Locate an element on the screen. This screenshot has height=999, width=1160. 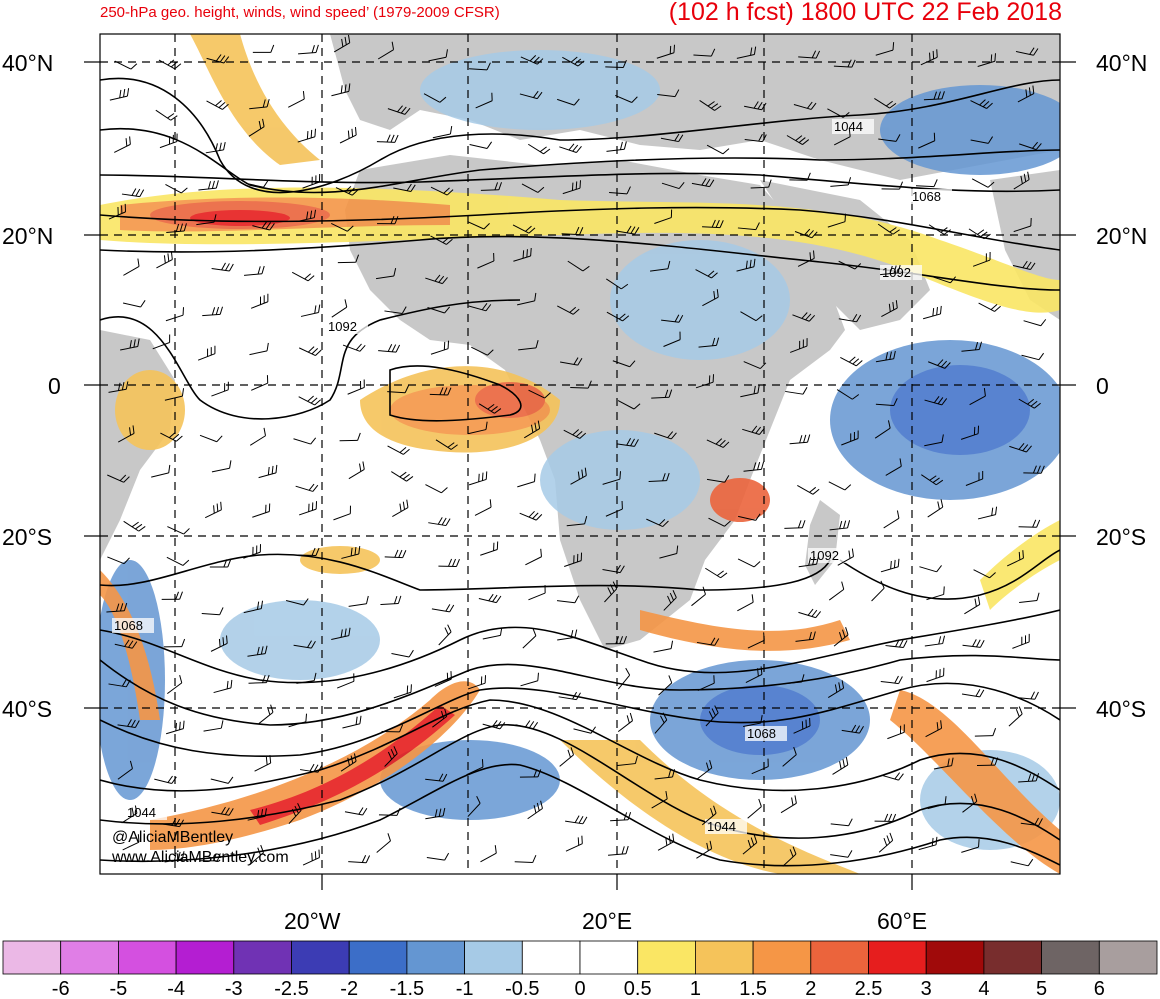
colorbar-label: -2.5 is located at coordinates (291, 988).